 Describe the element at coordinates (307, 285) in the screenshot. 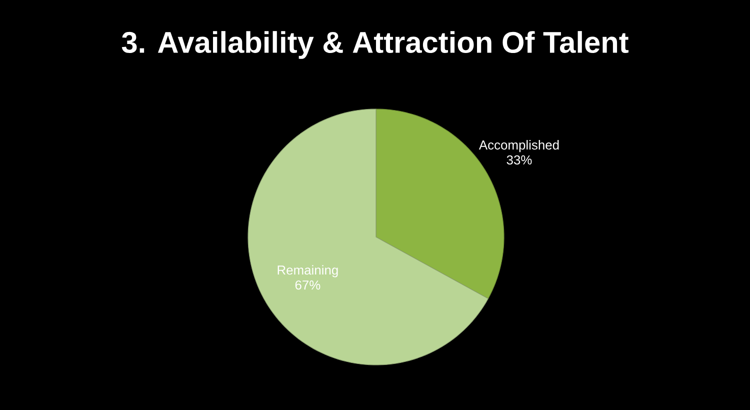

I see `data-label: 67%` at that location.